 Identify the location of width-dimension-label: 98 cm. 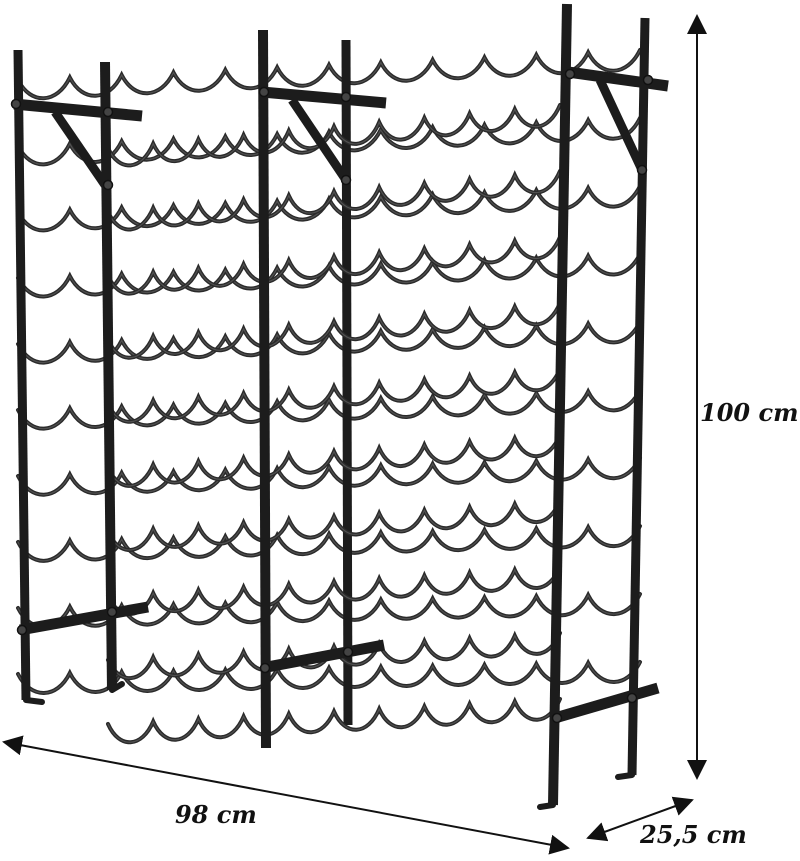
(216, 814).